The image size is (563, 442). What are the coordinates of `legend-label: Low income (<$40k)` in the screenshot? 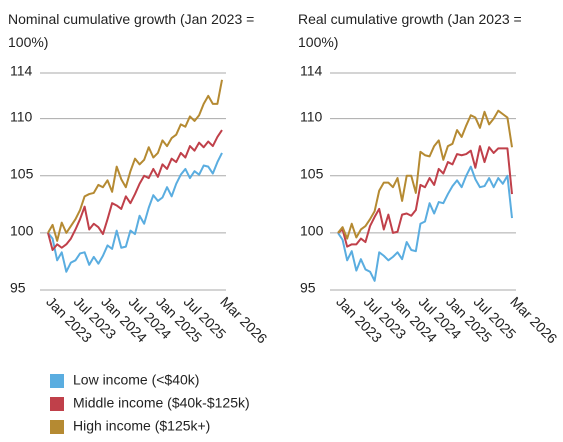 It's located at (136, 380).